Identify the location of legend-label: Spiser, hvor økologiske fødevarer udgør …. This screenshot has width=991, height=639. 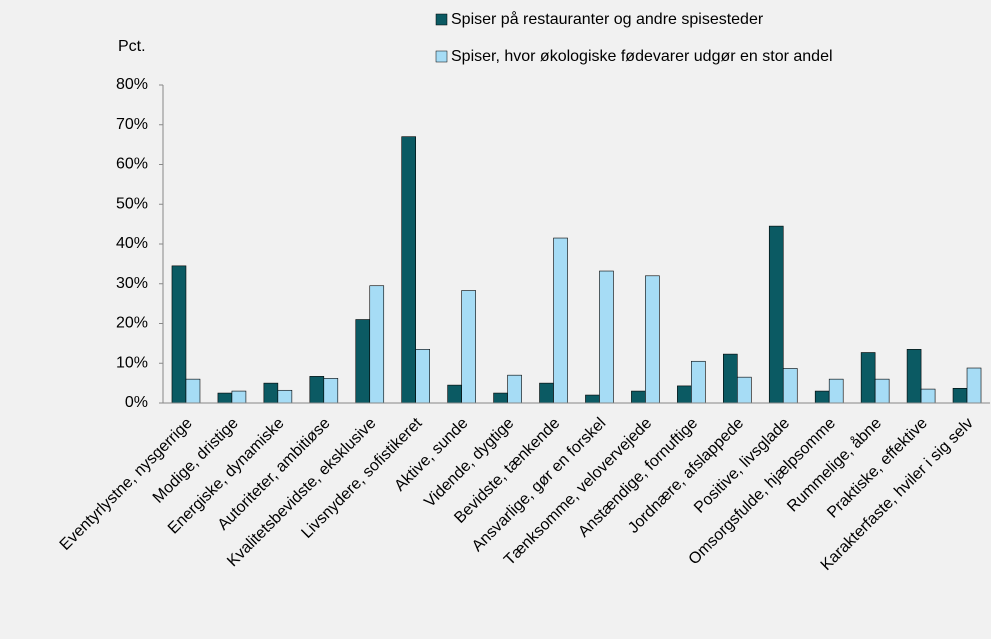
(642, 56).